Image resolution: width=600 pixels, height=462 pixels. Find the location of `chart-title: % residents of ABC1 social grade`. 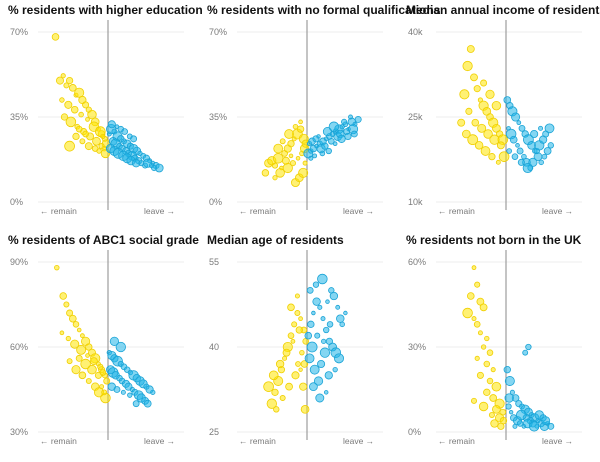

chart-title: % residents of ABC1 social grade is located at coordinates (103, 240).